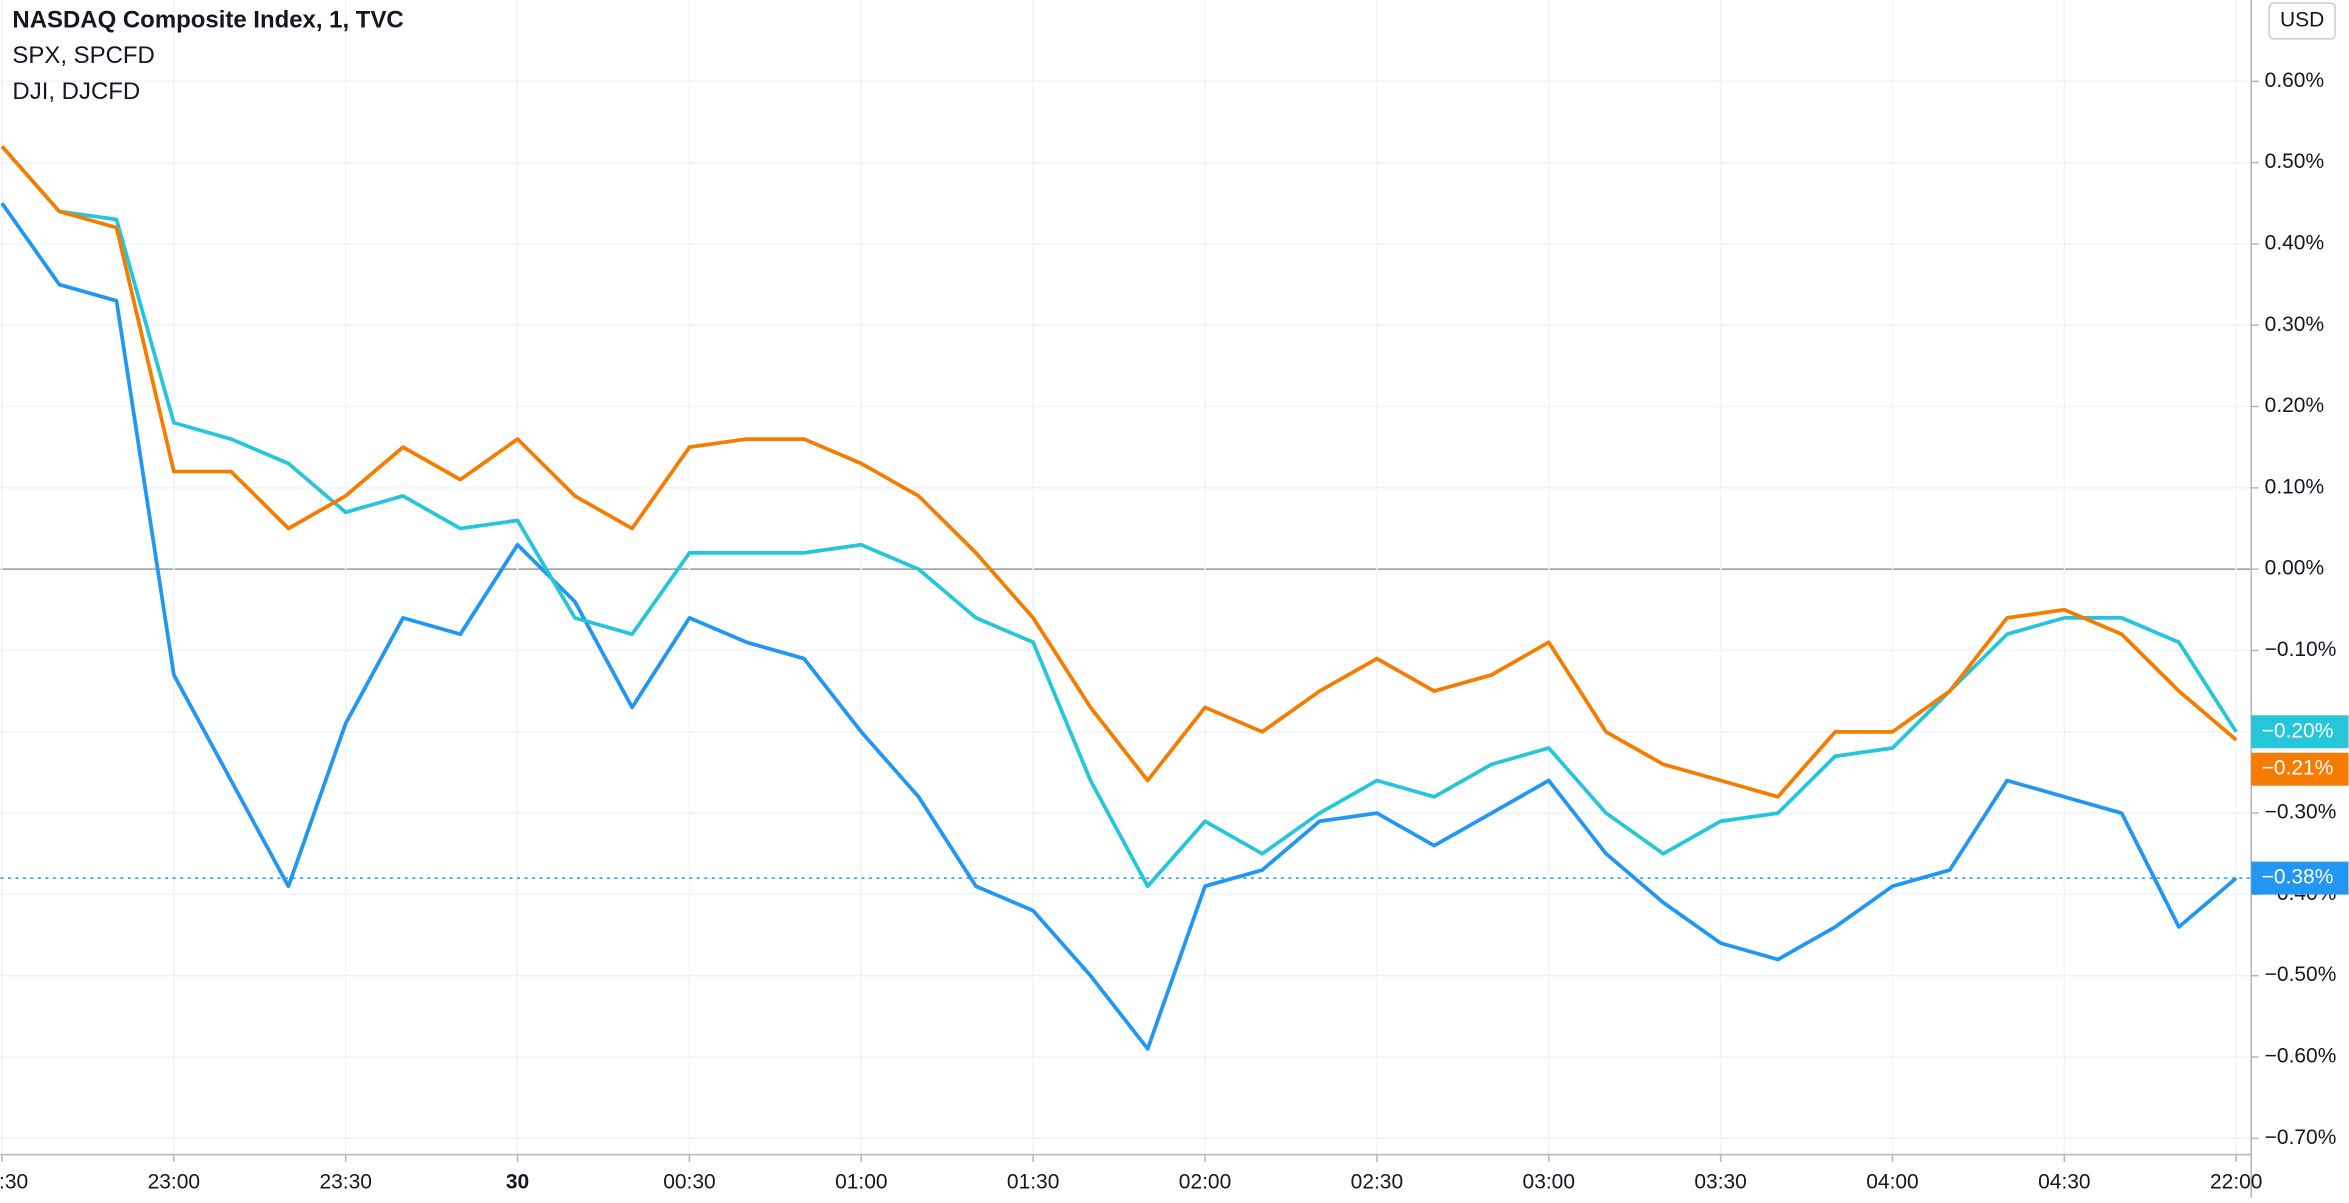 The height and width of the screenshot is (1203, 2349). I want to click on price-labels: −0.38% −0.20% −0.21%, so click(2300, 805).